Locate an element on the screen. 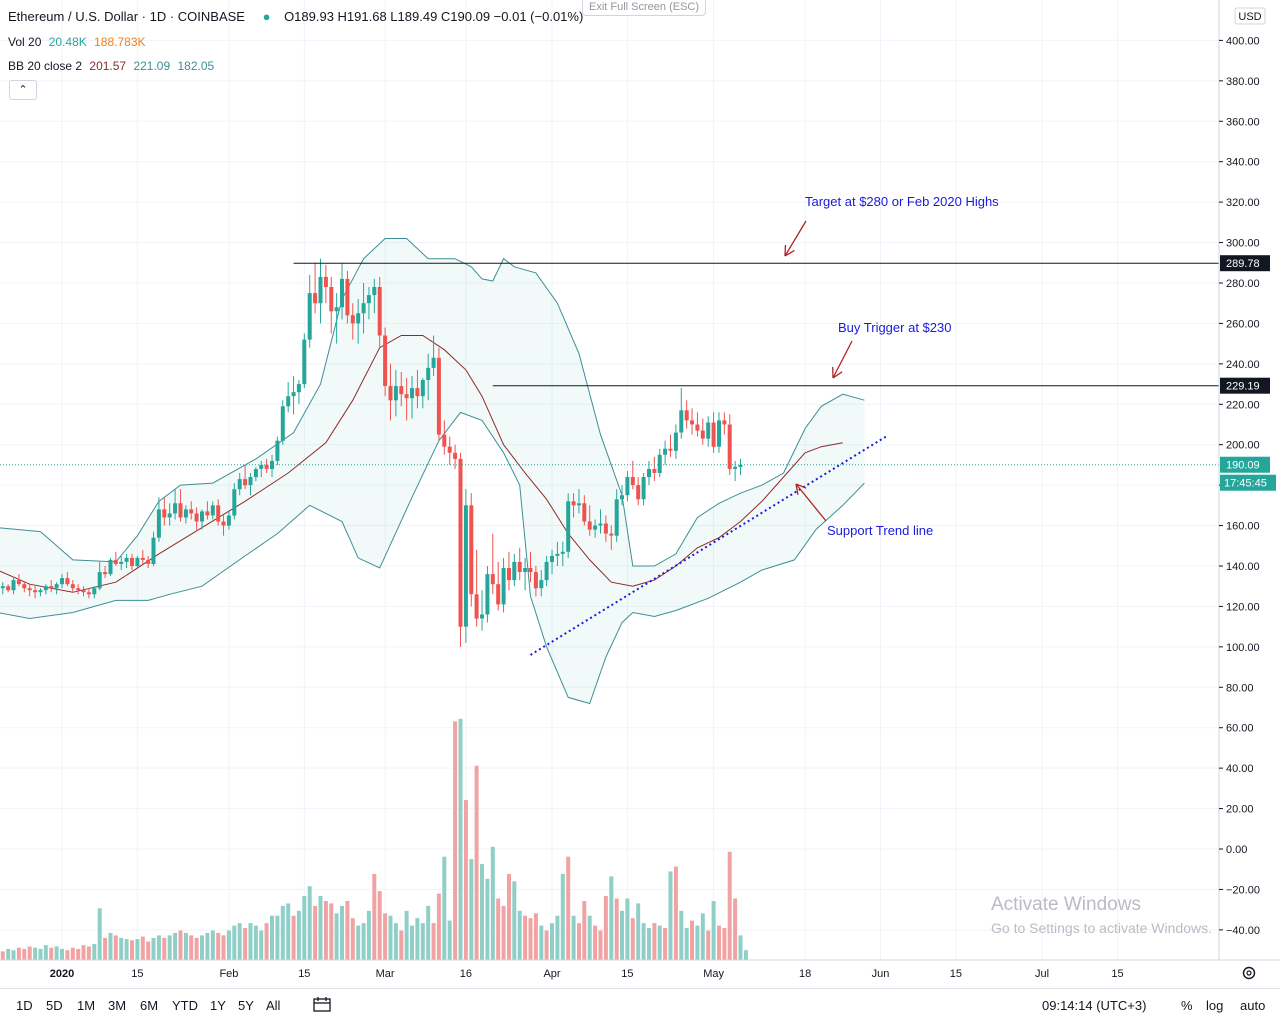  price-tick-label: 40.00 is located at coordinates (1240, 769).